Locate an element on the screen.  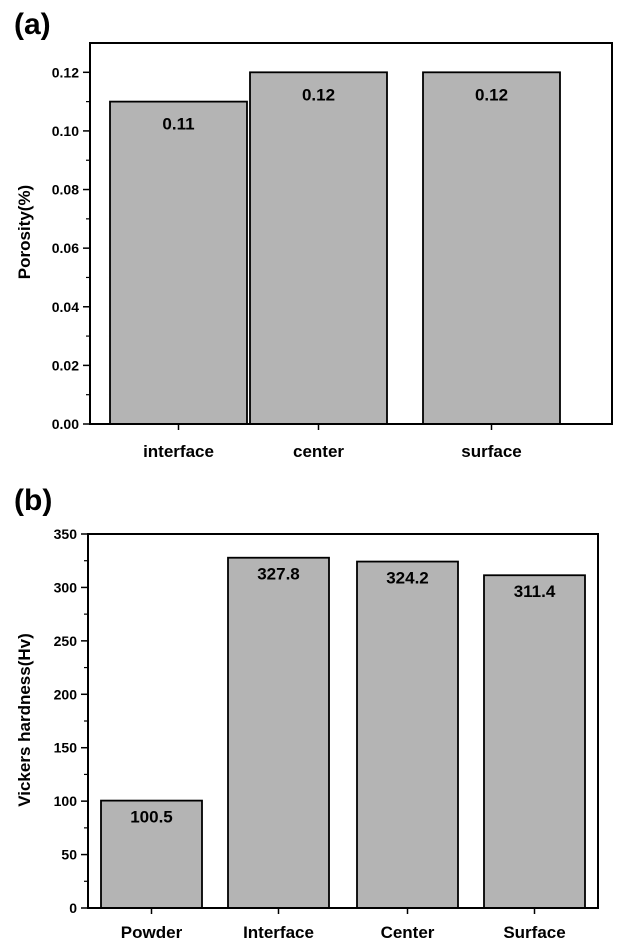
x-tick-label-interface: interface is located at coordinates (178, 451).